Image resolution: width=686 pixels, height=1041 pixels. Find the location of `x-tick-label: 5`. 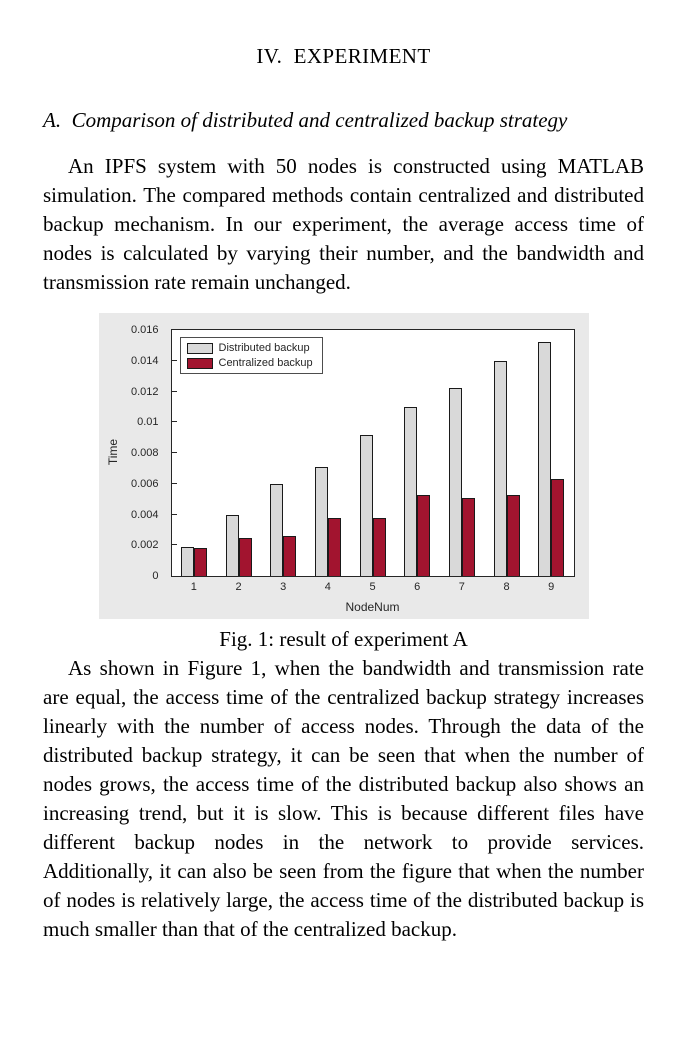

x-tick-label: 5 is located at coordinates (372, 587).